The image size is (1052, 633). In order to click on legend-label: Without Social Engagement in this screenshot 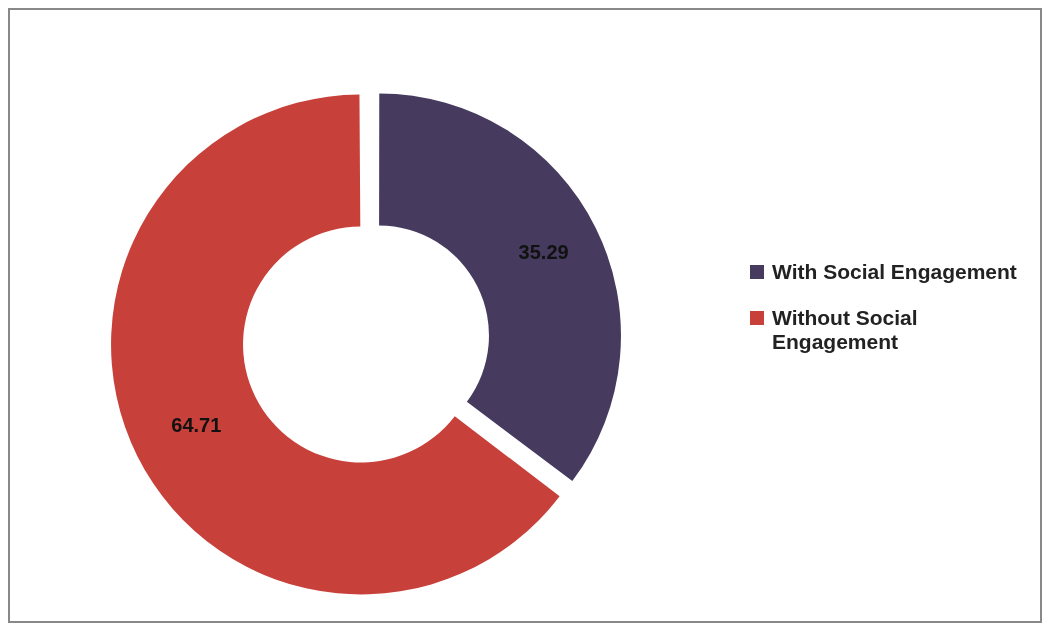, I will do `click(845, 330)`.